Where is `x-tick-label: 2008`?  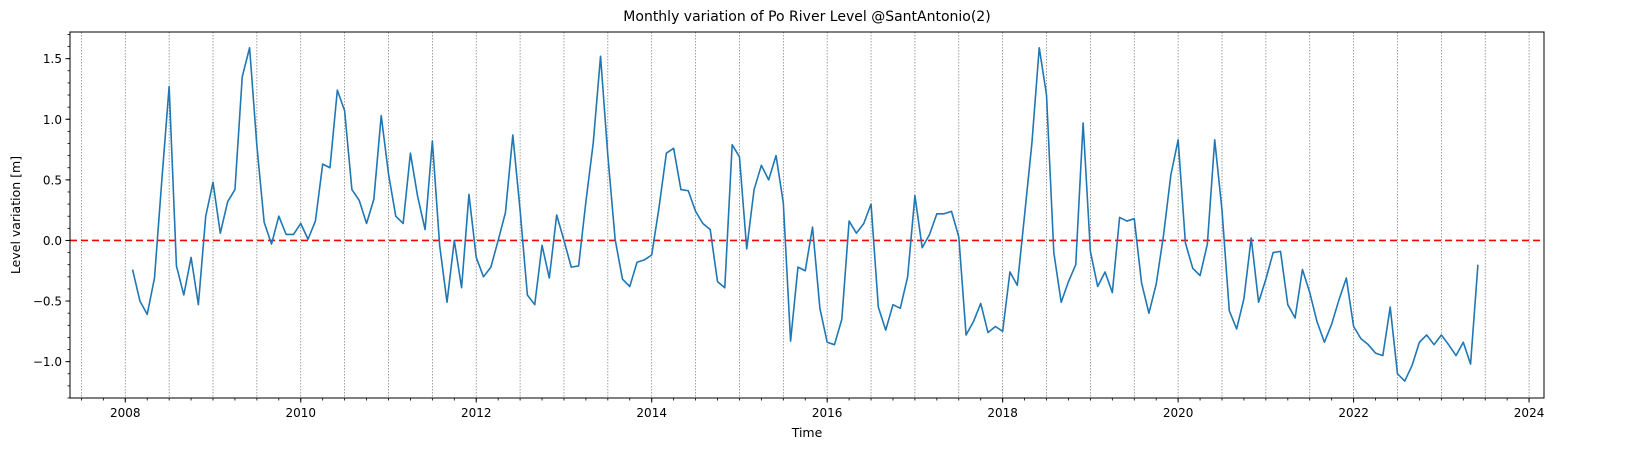 x-tick-label: 2008 is located at coordinates (125, 413).